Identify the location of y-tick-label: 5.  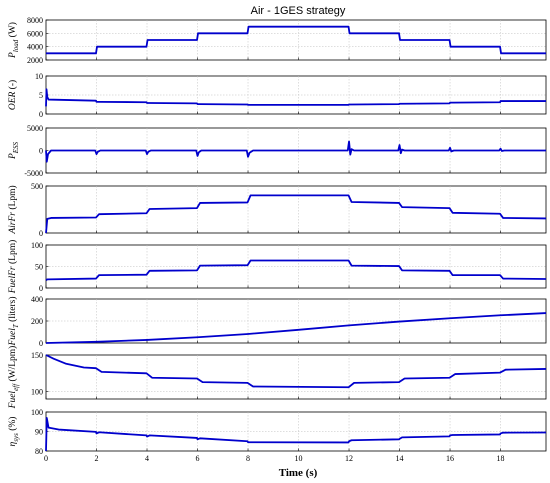
(41, 95).